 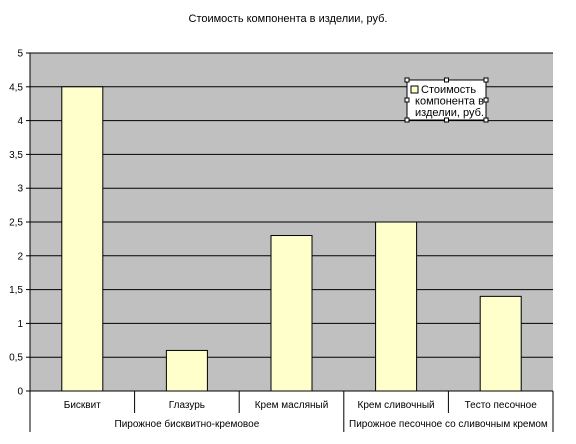 What do you see at coordinates (20, 256) in the screenshot?
I see `y-tick-label: 2` at bounding box center [20, 256].